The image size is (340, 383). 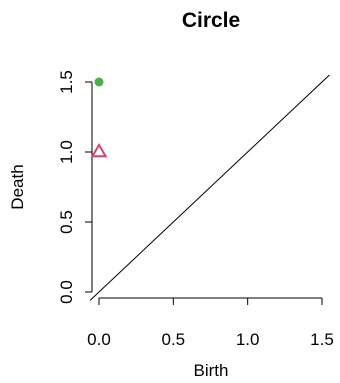 What do you see at coordinates (74, 187) in the screenshot?
I see `y-ticks: 0.0 0.5 1.0 1.5` at bounding box center [74, 187].